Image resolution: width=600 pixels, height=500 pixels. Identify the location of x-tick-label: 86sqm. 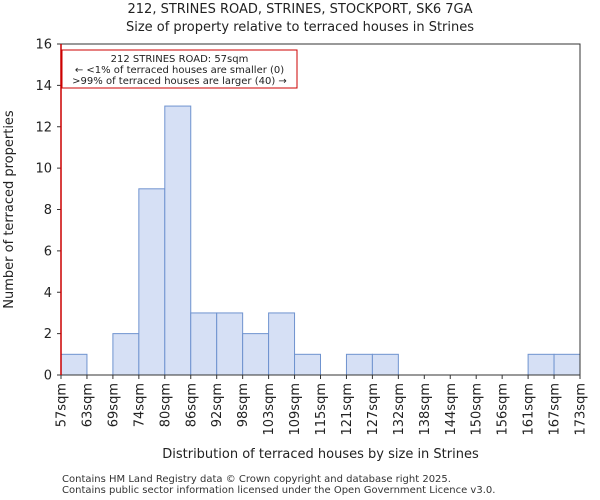
(191, 405).